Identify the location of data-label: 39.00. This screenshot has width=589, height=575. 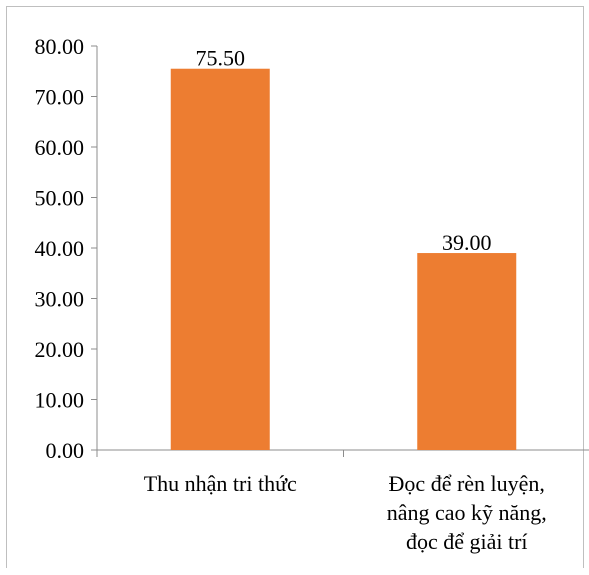
(467, 242).